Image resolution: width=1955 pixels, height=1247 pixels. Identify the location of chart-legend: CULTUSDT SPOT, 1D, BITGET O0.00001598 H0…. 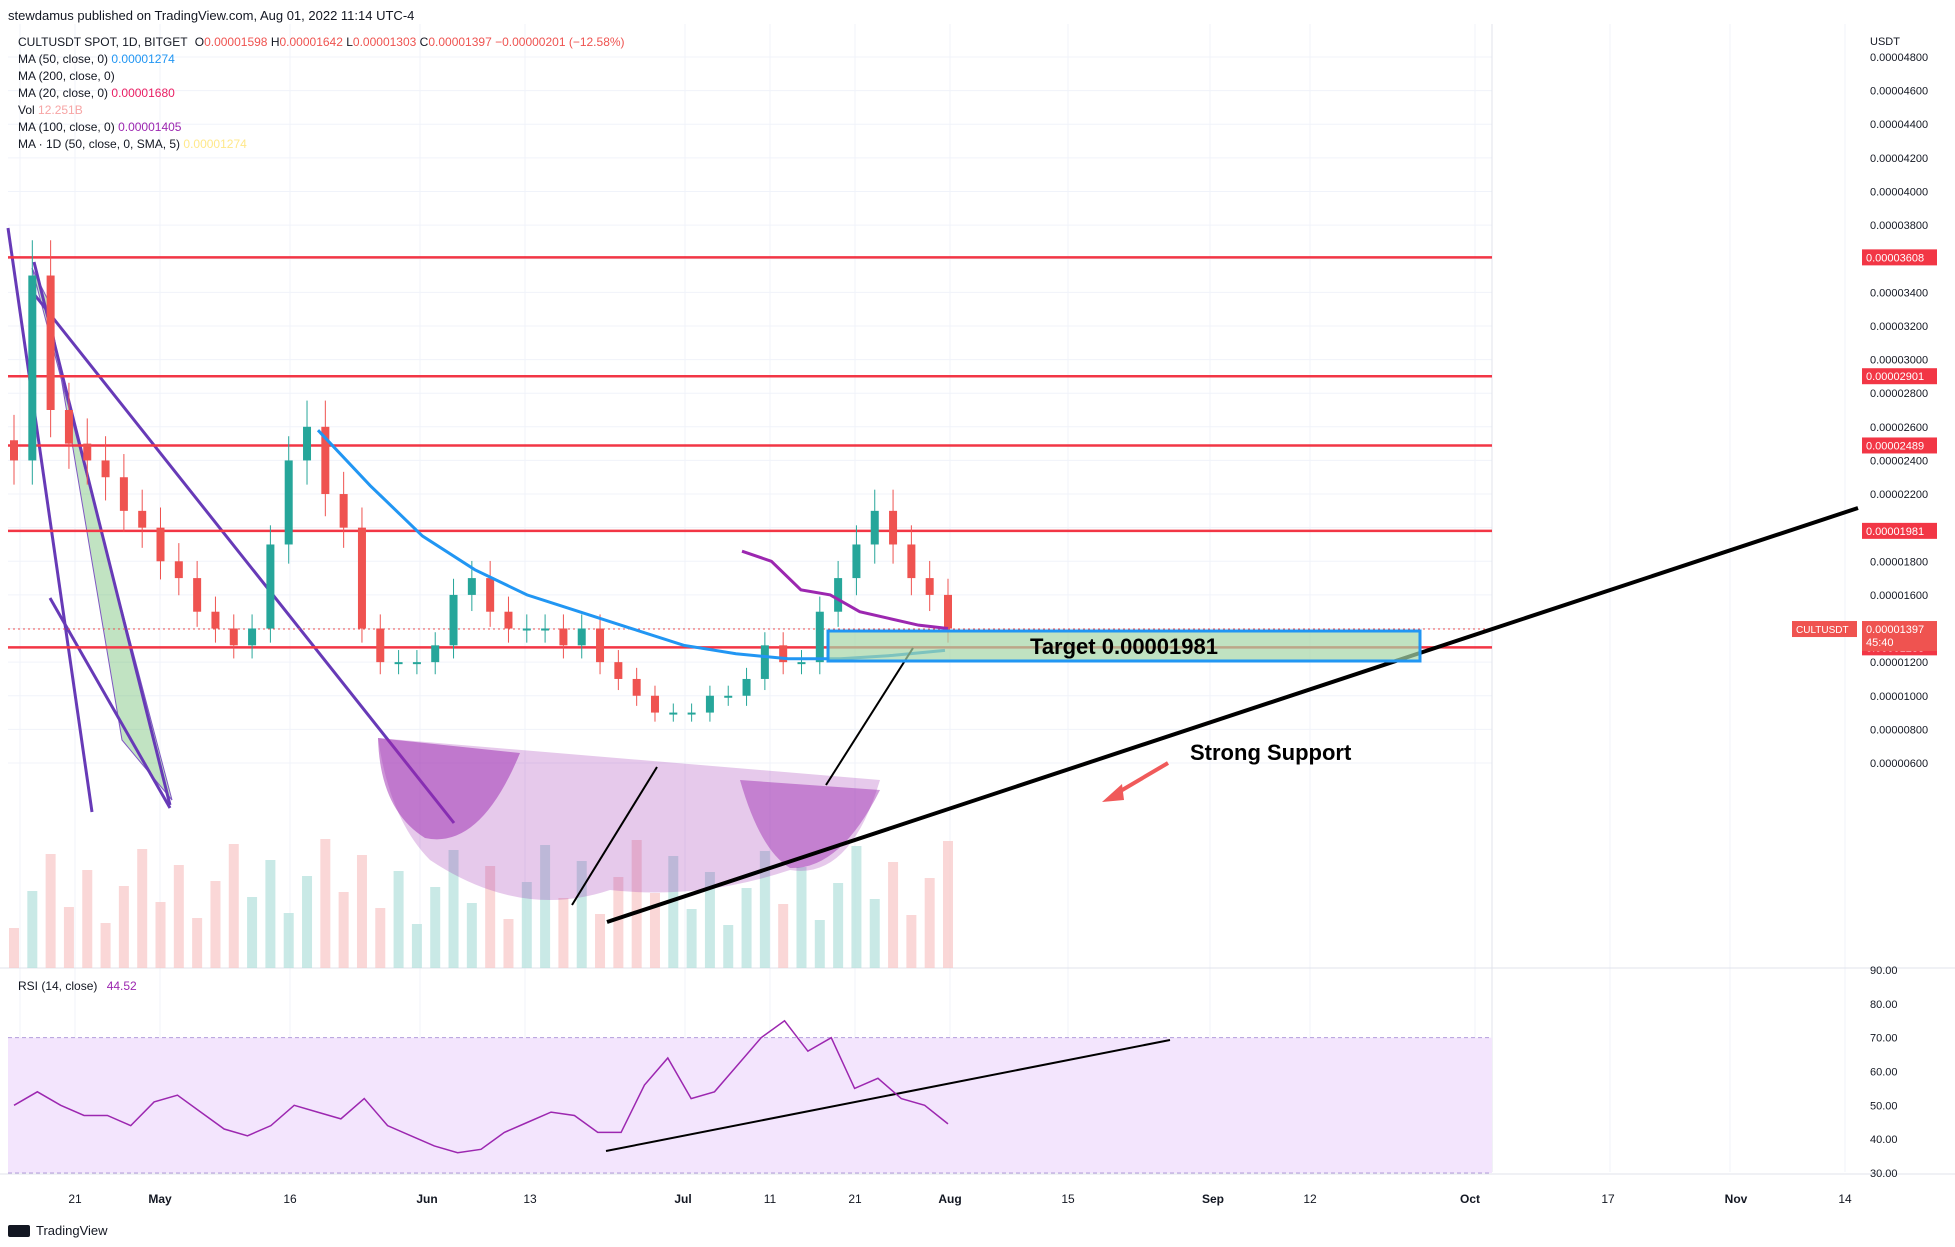
(321, 93).